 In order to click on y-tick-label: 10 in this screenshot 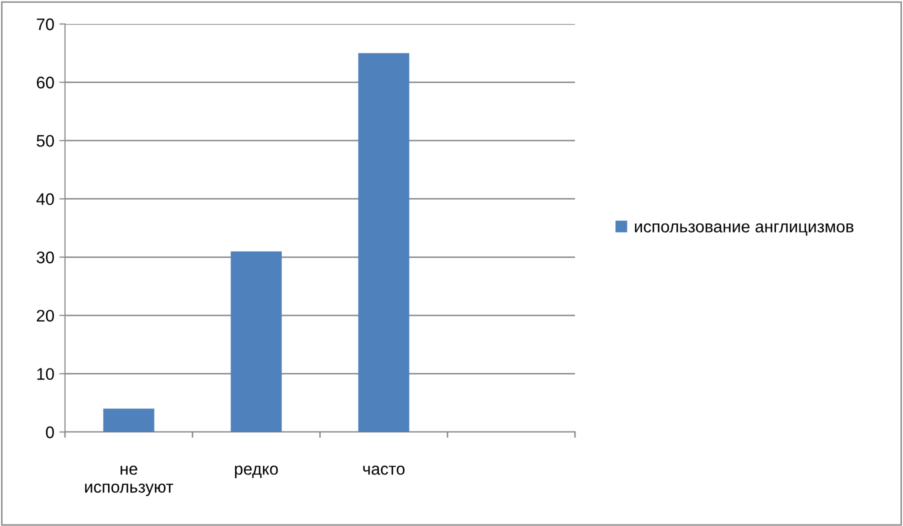, I will do `click(45, 374)`.